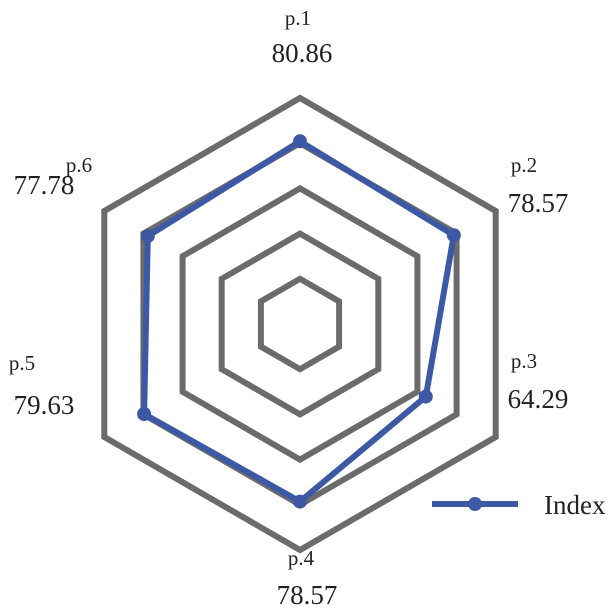 The height and width of the screenshot is (614, 616). I want to click on axis-value-p1: 80.86, so click(302, 53).